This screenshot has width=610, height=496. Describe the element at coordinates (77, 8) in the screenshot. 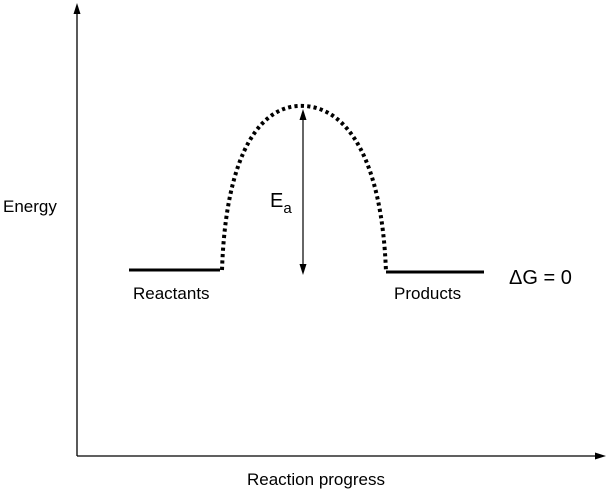

I see `y-axis-arrowhead` at that location.